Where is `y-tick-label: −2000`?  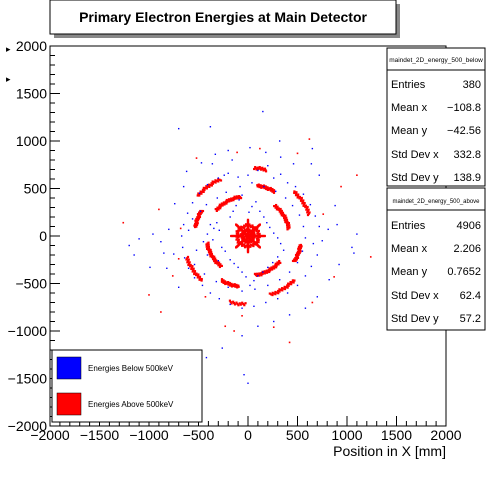
y-tick-label: −2000 is located at coordinates (28, 426).